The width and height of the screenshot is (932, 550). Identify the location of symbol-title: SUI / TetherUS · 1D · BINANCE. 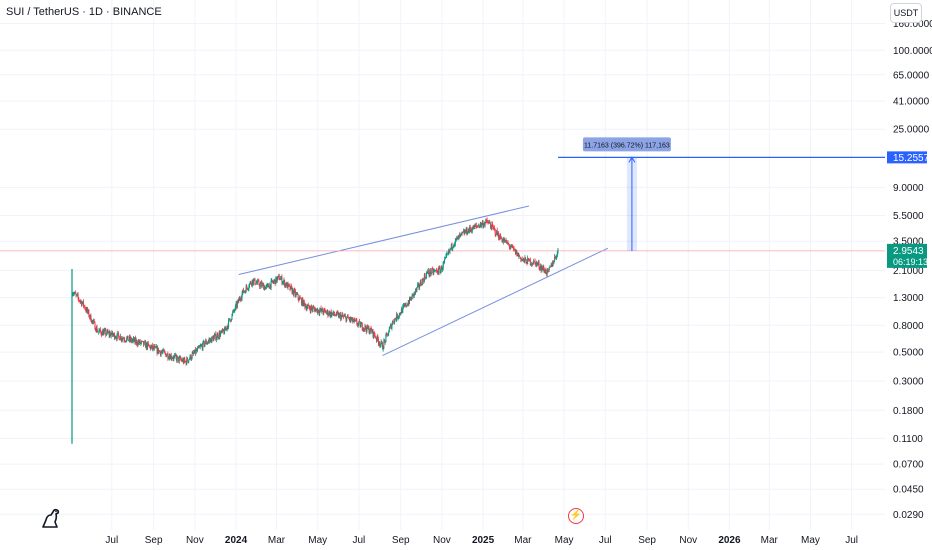
(84, 12).